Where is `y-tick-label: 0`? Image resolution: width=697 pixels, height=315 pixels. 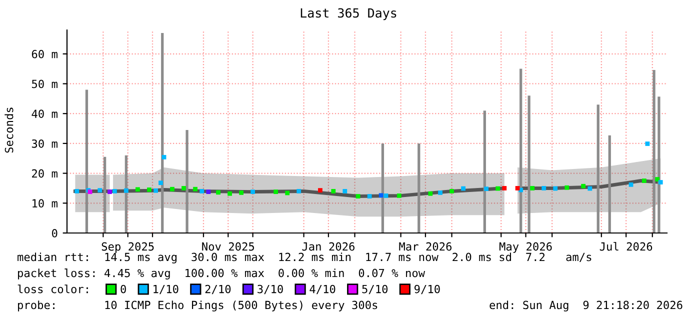 y-tick-label: 0 is located at coordinates (55, 233).